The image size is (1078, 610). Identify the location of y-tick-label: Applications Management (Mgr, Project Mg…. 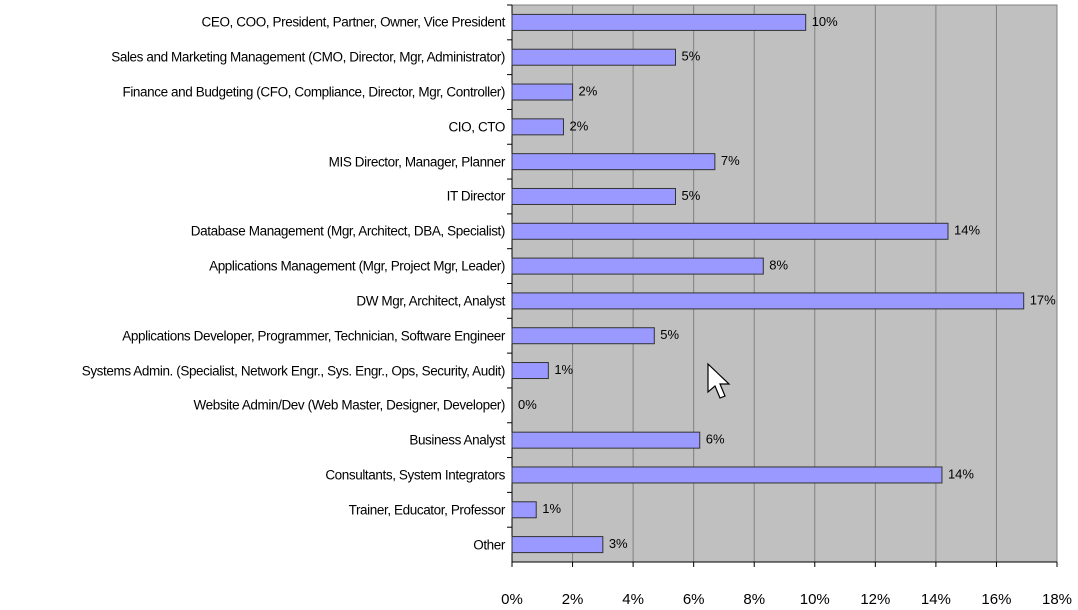
(357, 266).